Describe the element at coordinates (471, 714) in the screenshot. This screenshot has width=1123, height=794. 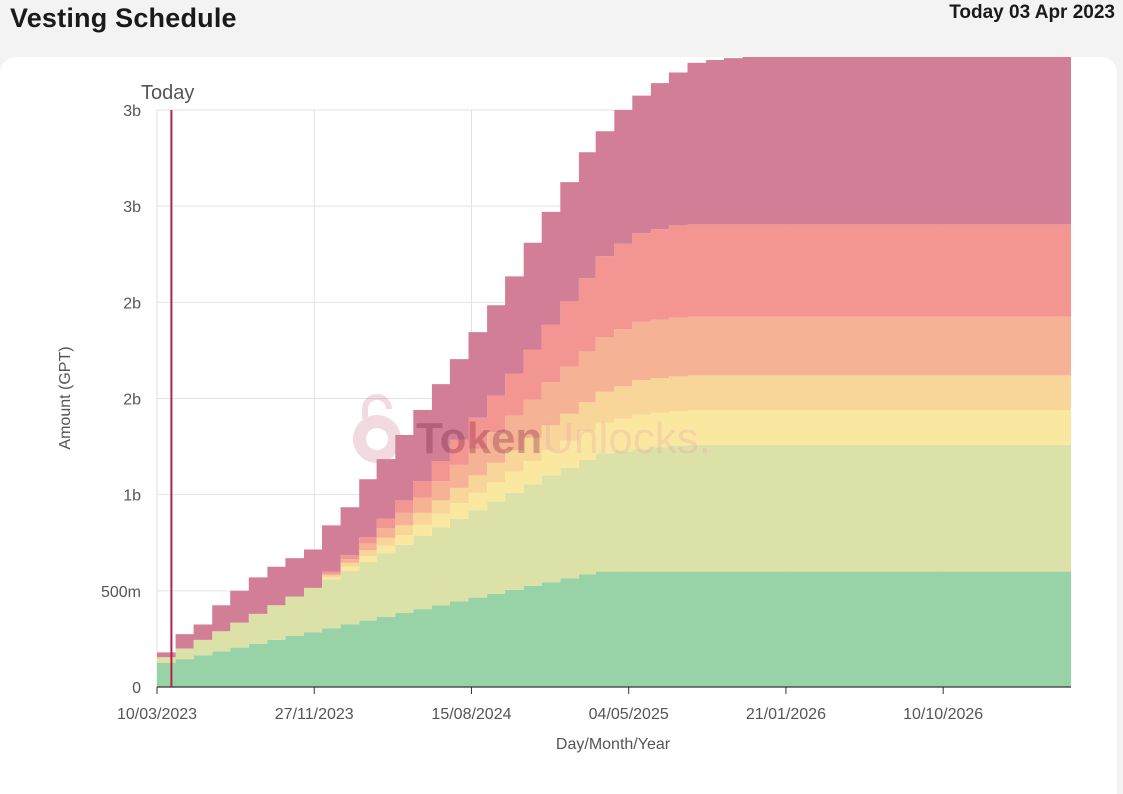
I see `x-tick-label: 15/08/2024` at that location.